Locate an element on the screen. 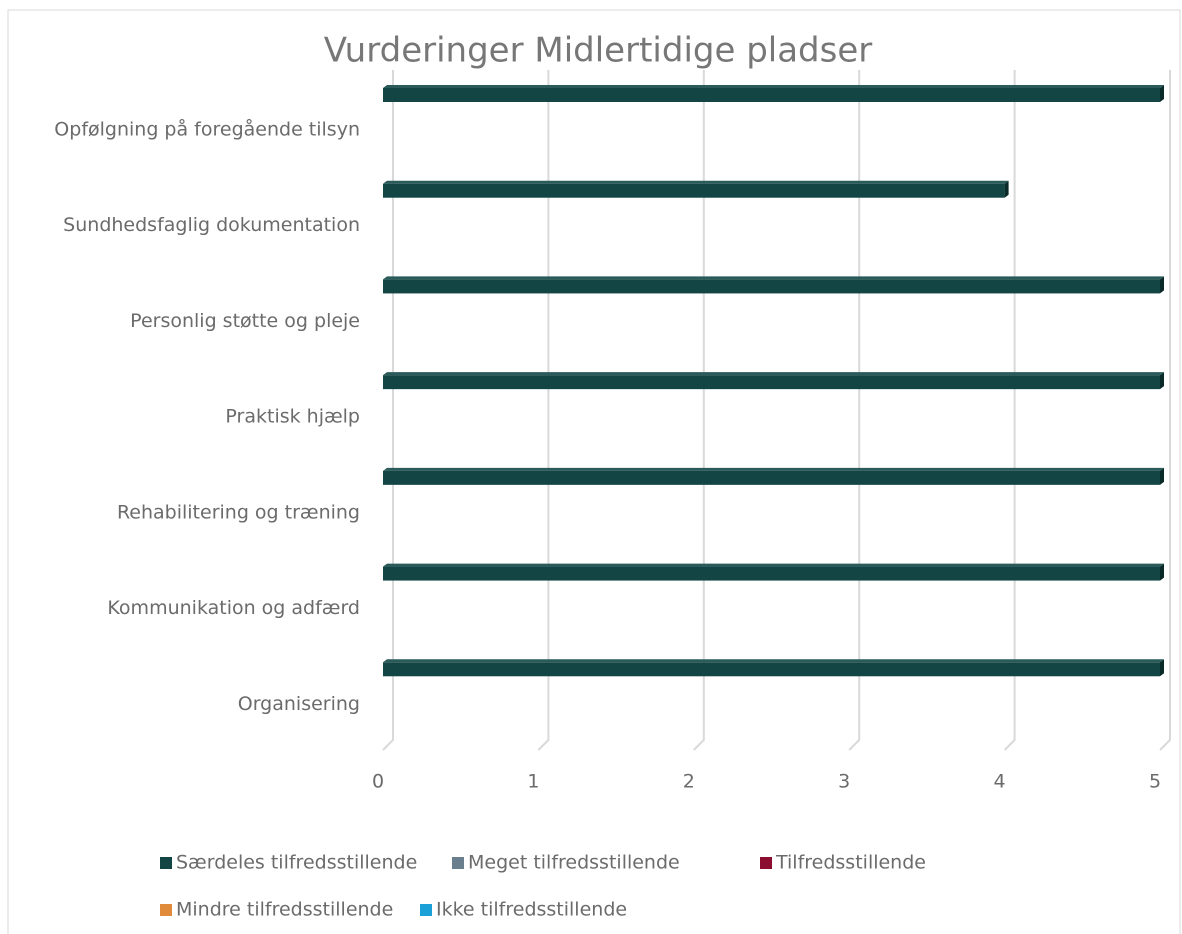 The width and height of the screenshot is (1182, 934). x-tick-label: 2 is located at coordinates (689, 782).